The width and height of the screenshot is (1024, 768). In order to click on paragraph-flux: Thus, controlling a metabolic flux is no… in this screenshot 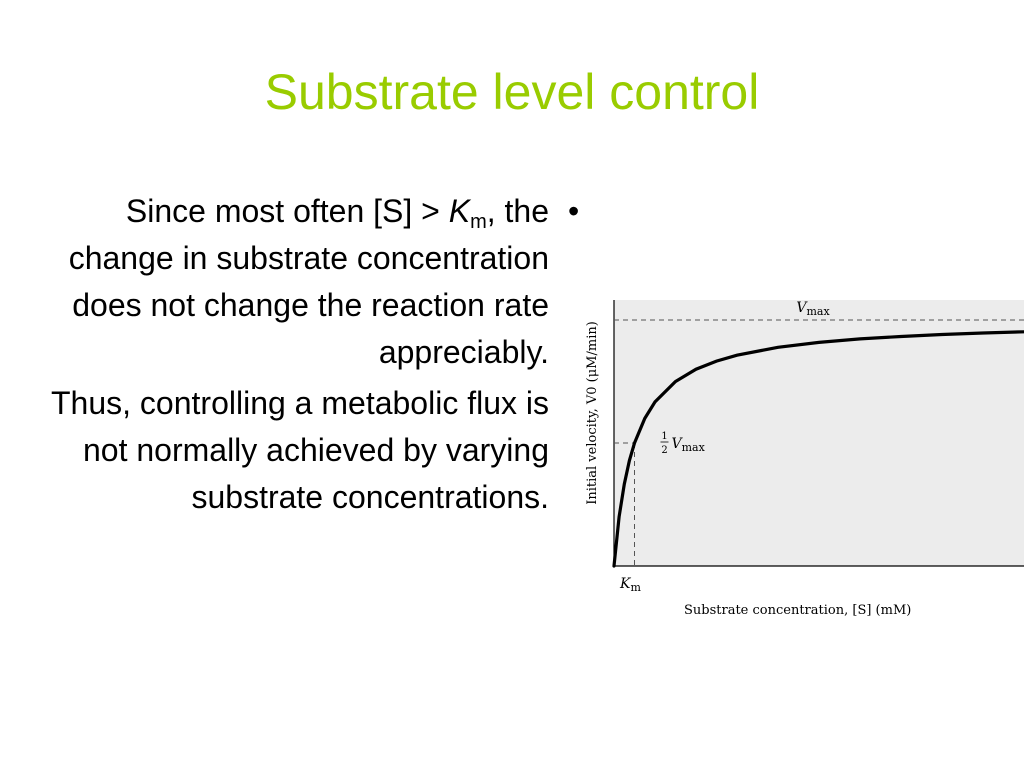, I will do `click(300, 450)`.